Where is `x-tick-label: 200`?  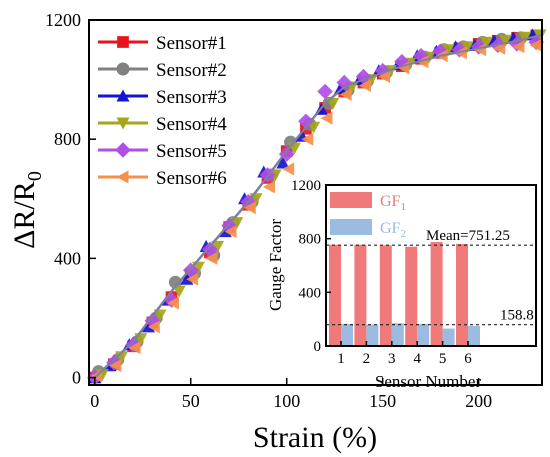 x-tick-label: 200 is located at coordinates (478, 401).